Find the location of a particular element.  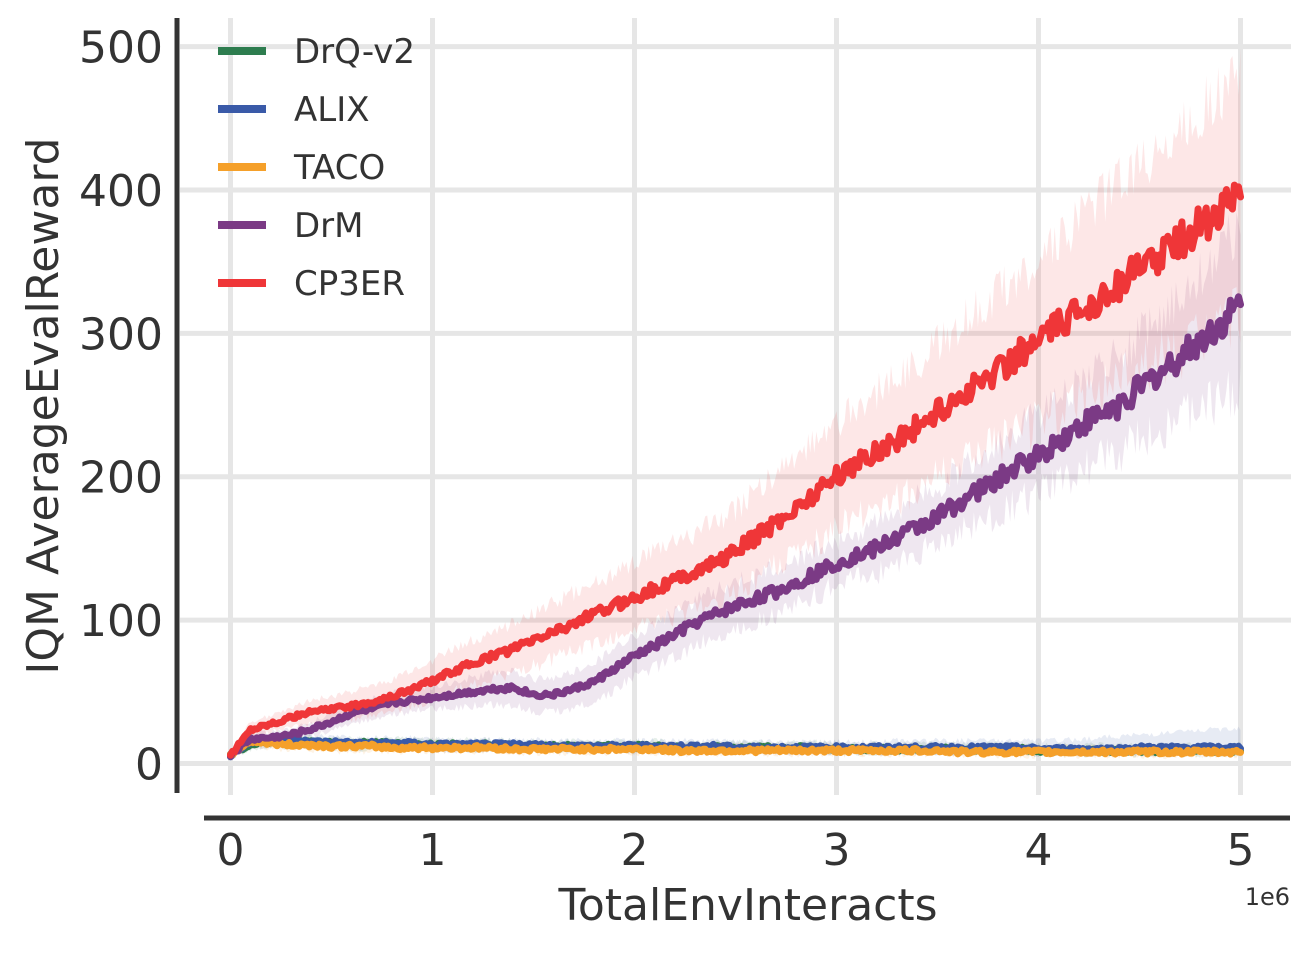

y-tick-label: 100 is located at coordinates (121, 621).